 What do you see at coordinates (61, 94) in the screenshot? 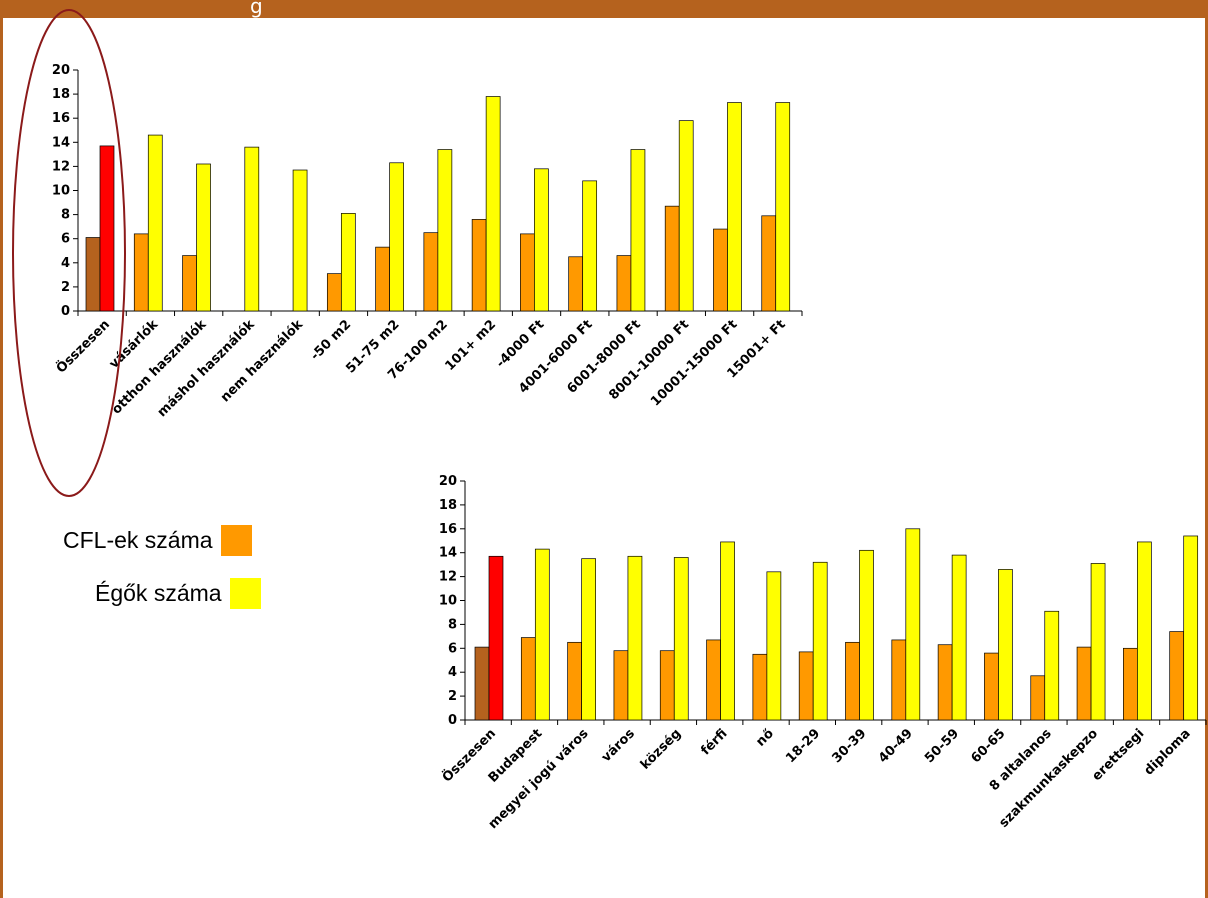
I see `y-tick-label: 18` at bounding box center [61, 94].